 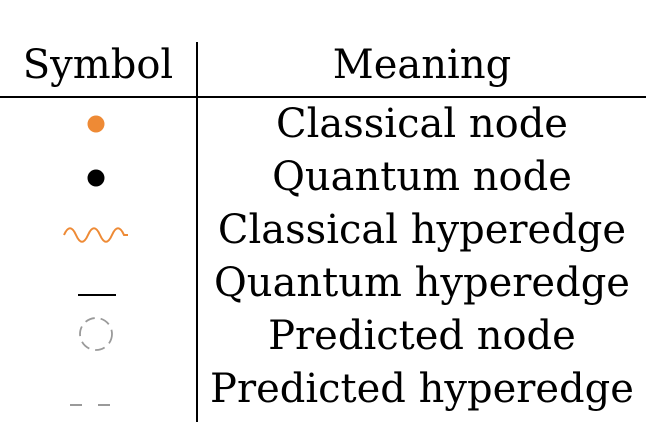 What do you see at coordinates (422, 124) in the screenshot?
I see `meaning-cell: Classical node` at bounding box center [422, 124].